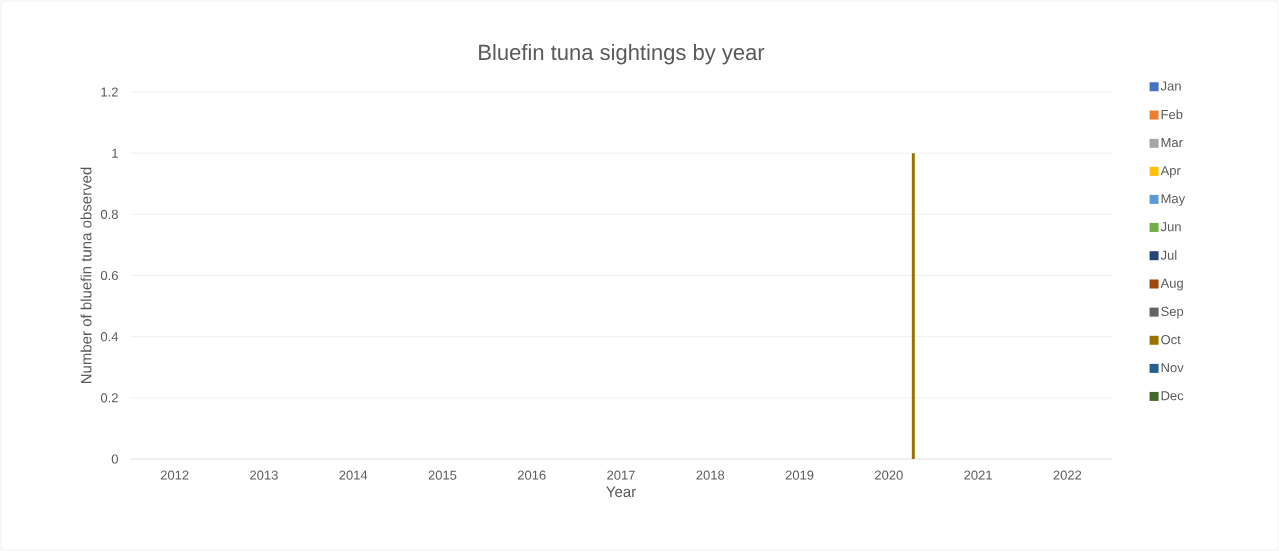  Describe the element at coordinates (978, 475) in the screenshot. I see `x-tick-label: 2021` at that location.